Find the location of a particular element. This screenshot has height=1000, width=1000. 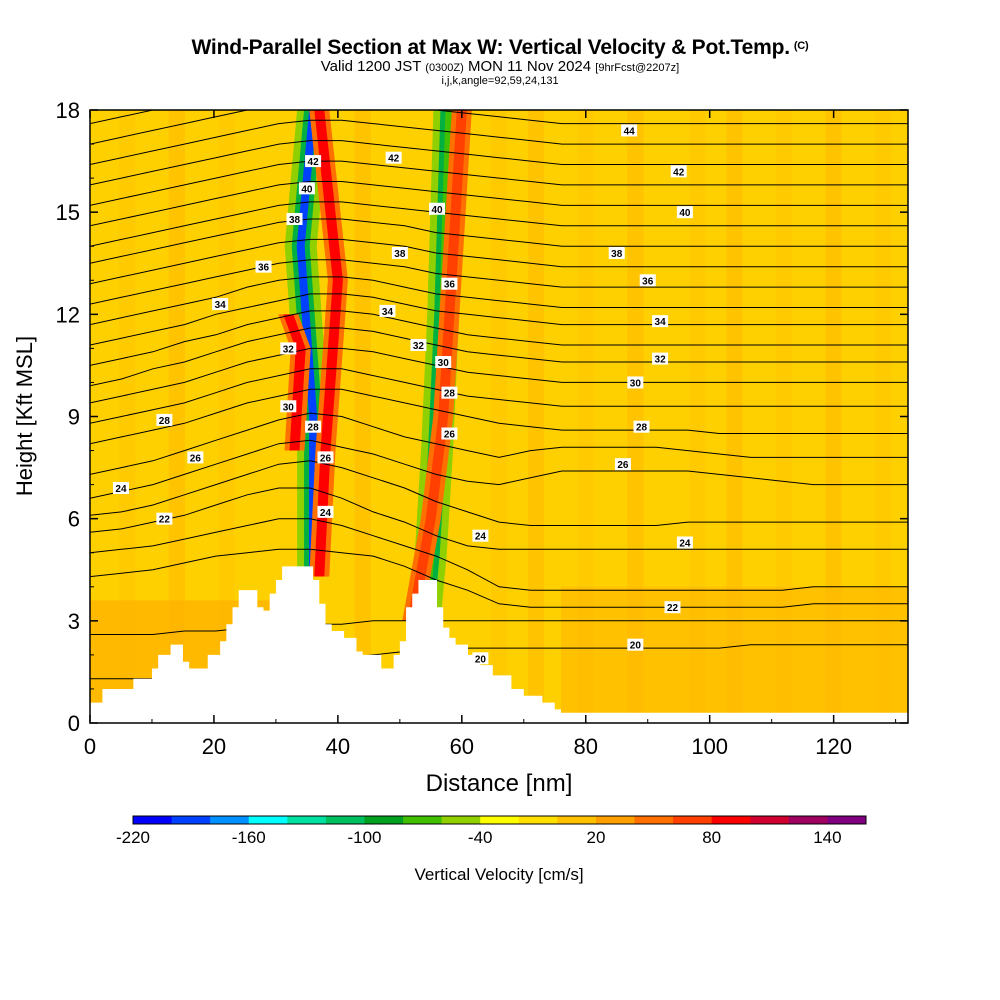

y-tick-label: 9 is located at coordinates (74, 417).